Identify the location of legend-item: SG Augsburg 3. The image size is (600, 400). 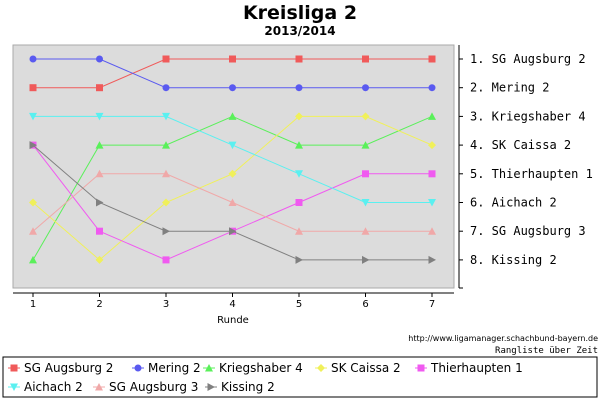
(145, 387).